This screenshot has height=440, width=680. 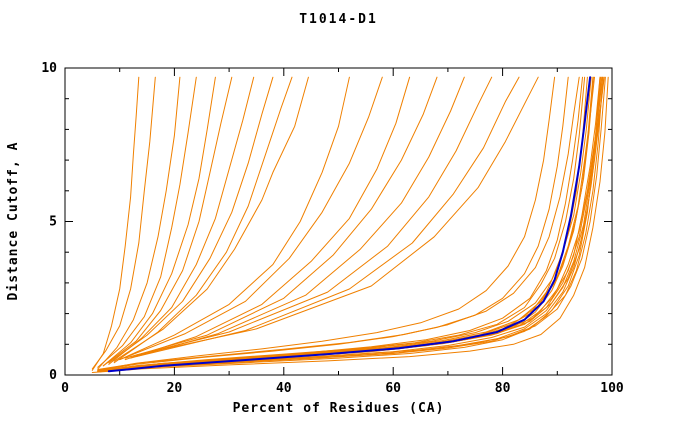 What do you see at coordinates (503, 388) in the screenshot?
I see `x-tick-label: 80` at bounding box center [503, 388].